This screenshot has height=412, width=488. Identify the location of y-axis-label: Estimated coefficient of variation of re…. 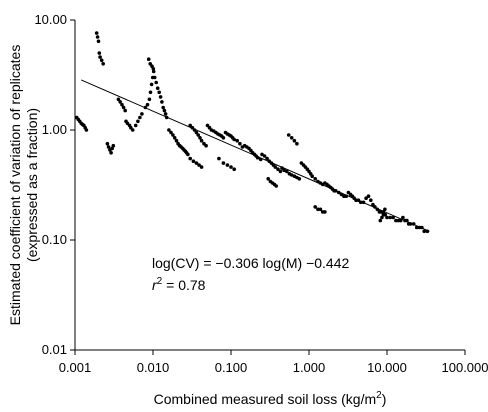
(23, 185).